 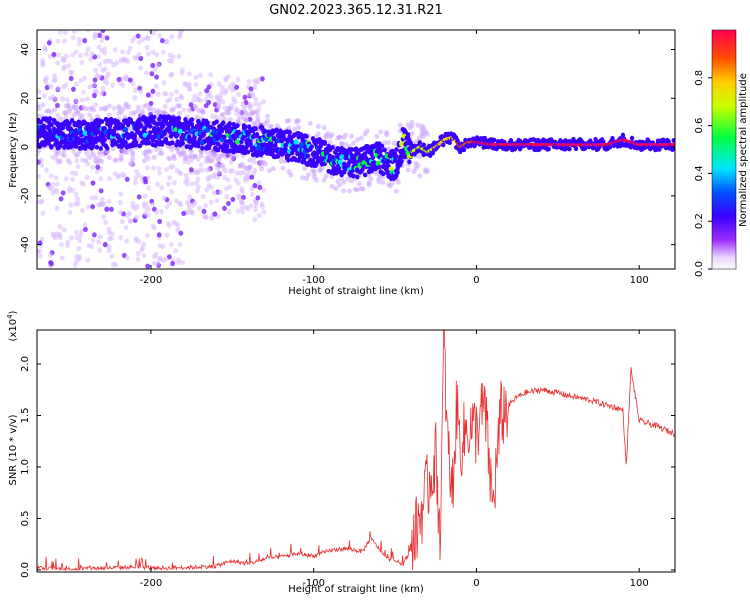 What do you see at coordinates (13, 312) in the screenshot?
I see `snr-multiplier-close: )` at bounding box center [13, 312].